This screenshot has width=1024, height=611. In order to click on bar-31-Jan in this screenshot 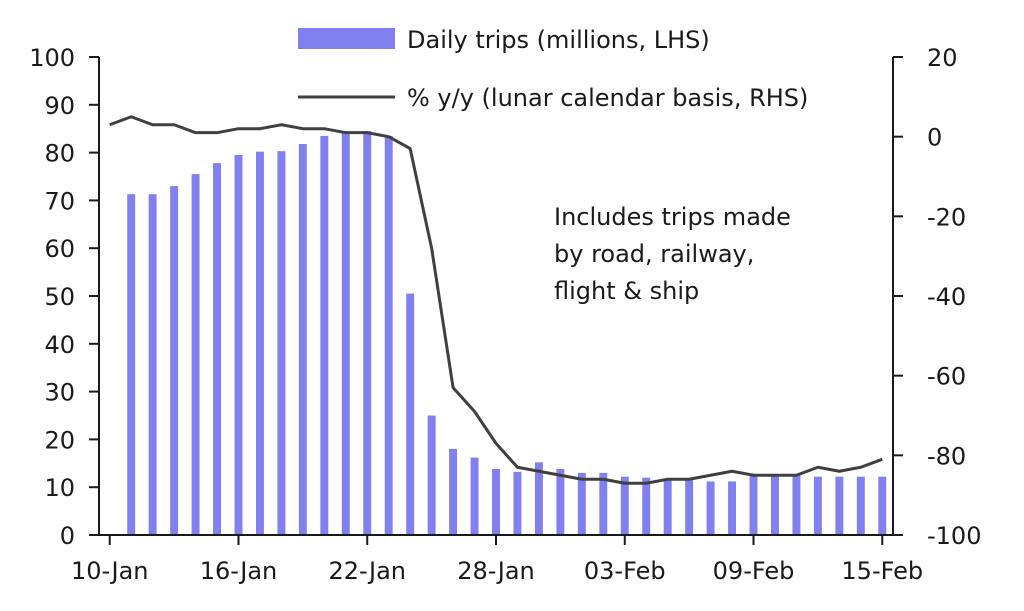, I will do `click(560, 502)`.